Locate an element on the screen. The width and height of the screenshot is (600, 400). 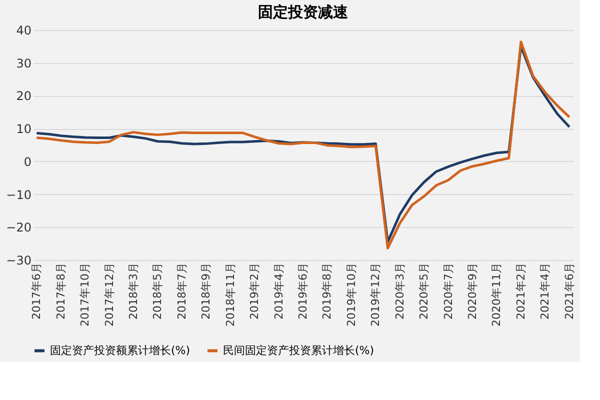
x-tick-label: 2018年5月 is located at coordinates (157, 291).